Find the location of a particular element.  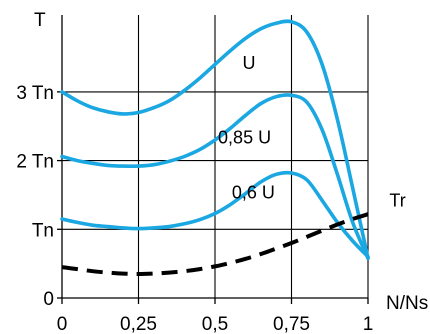

x-tick-label-0: 0 is located at coordinates (62, 324).